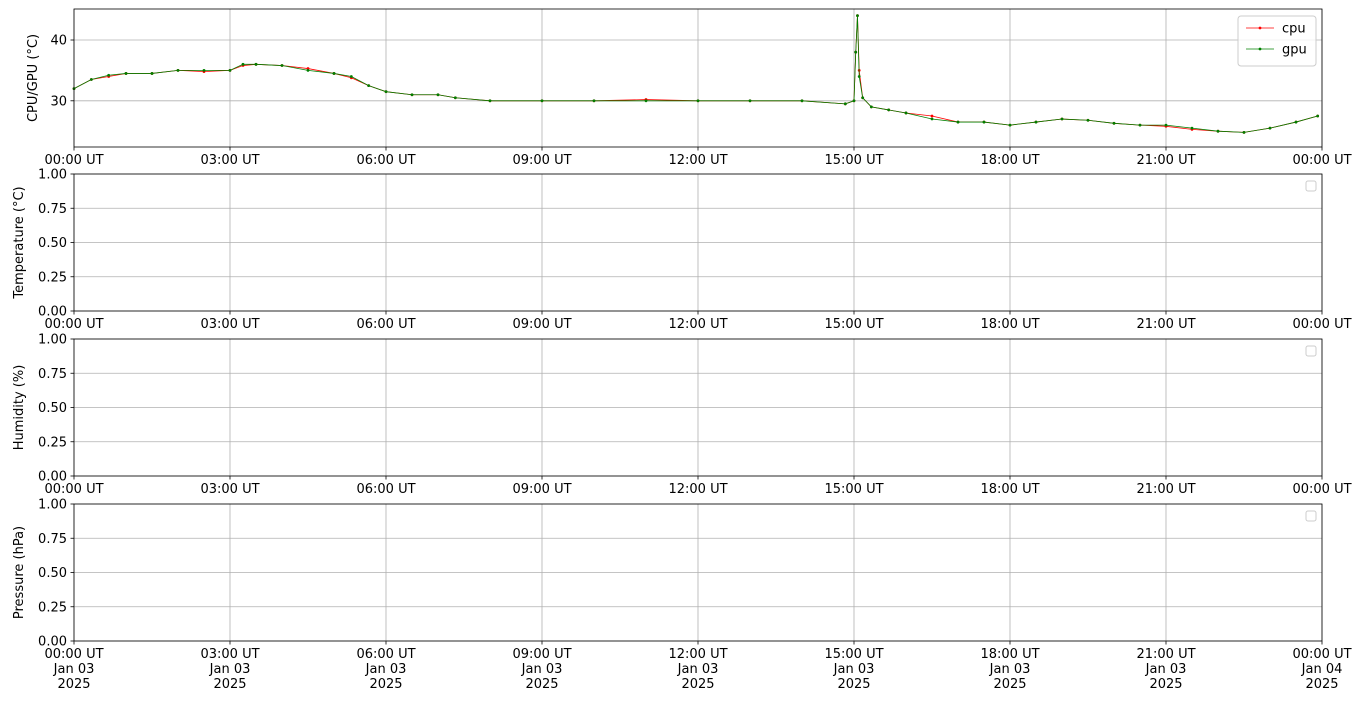 Image resolution: width=1363 pixels, height=707 pixels. What do you see at coordinates (385, 669) in the screenshot?
I see `x-tick-label: 06:00 UT Jan 03 2025` at bounding box center [385, 669].